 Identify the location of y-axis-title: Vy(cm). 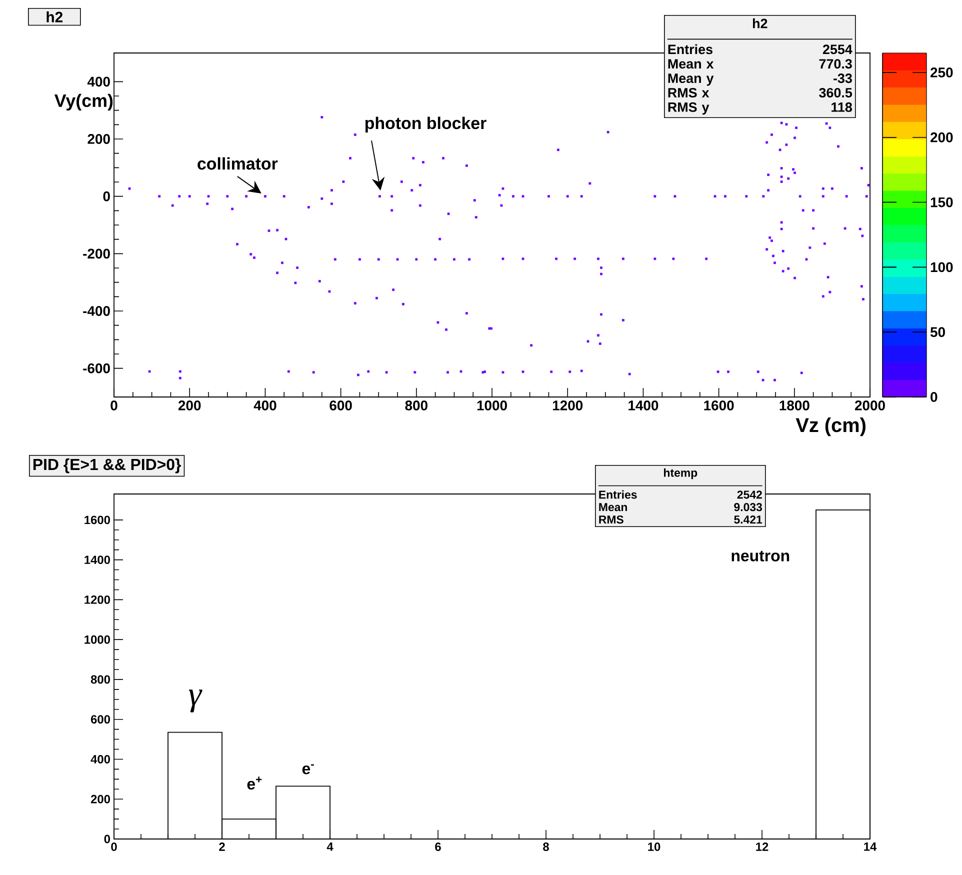
(83, 102).